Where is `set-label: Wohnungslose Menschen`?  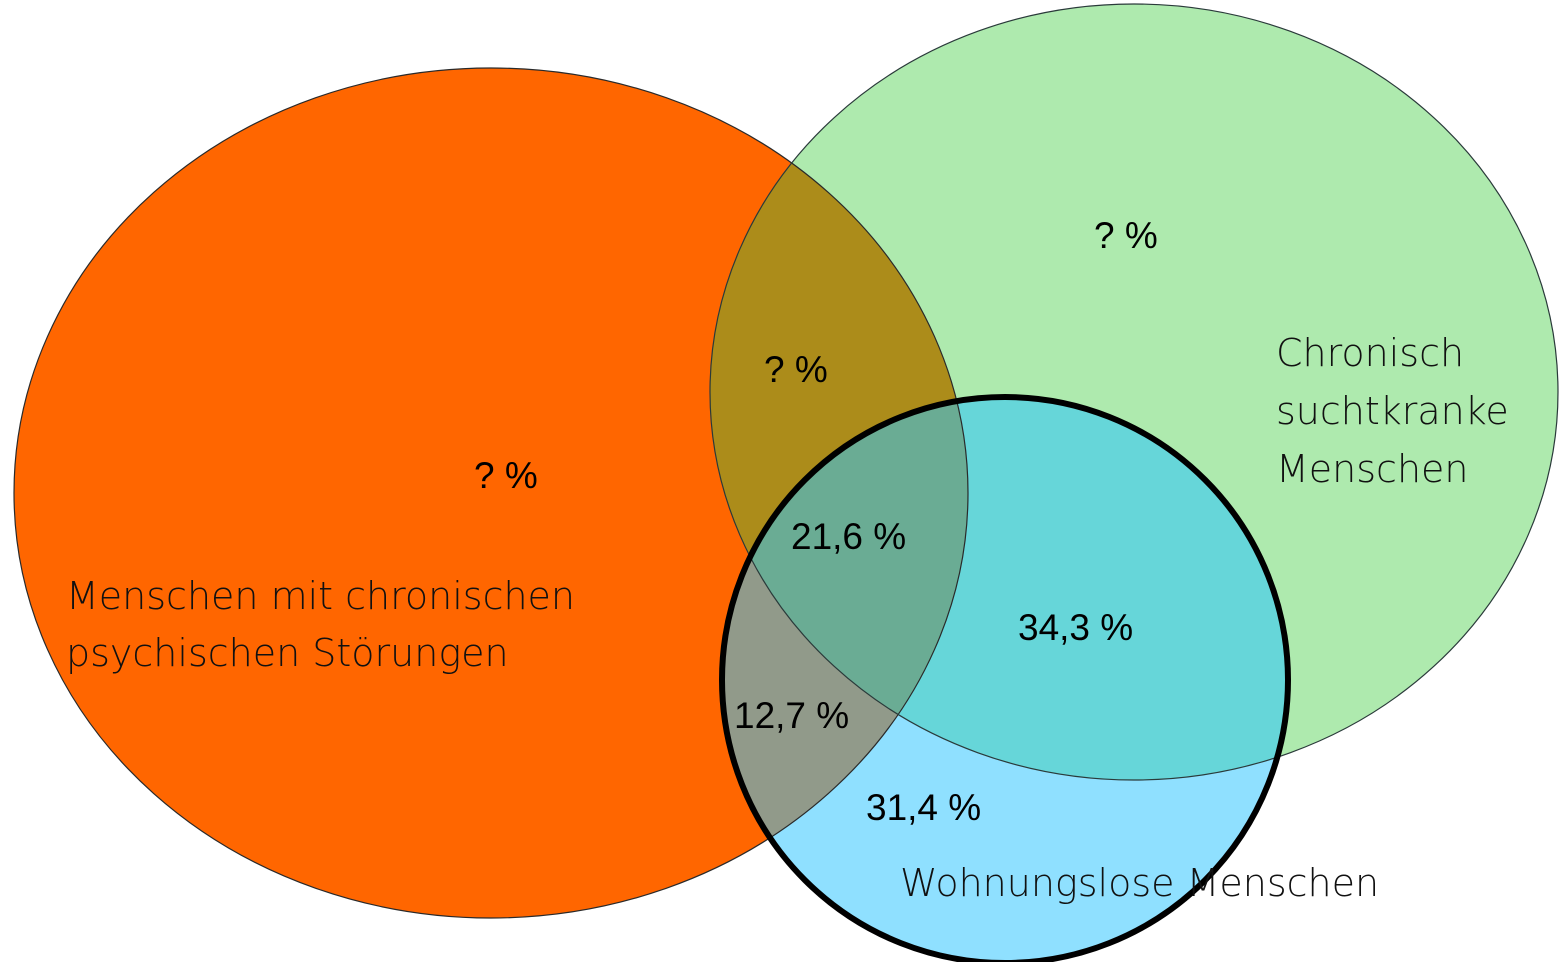 set-label: Wohnungslose Menschen is located at coordinates (1139, 883).